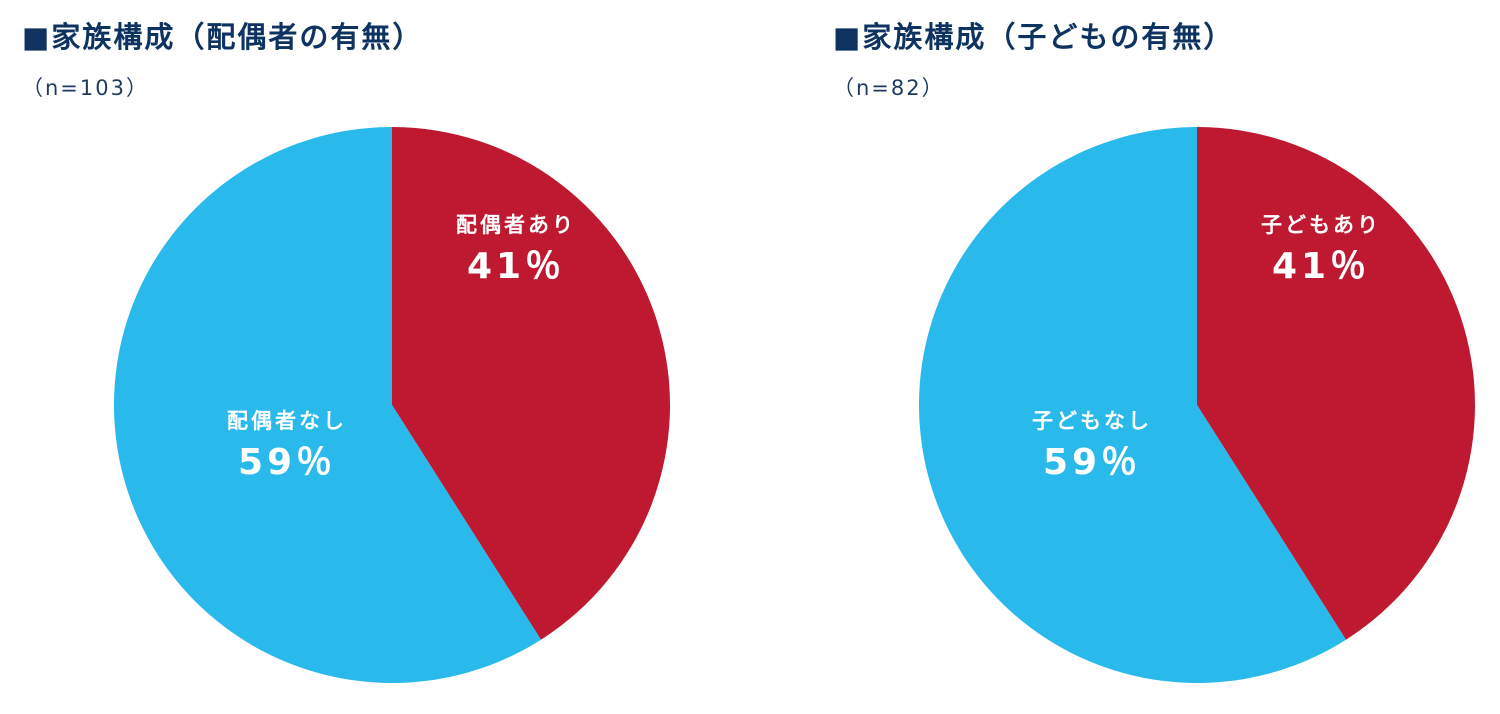  Describe the element at coordinates (287, 421) in the screenshot. I see `slice-label: 配偶者なし` at that location.